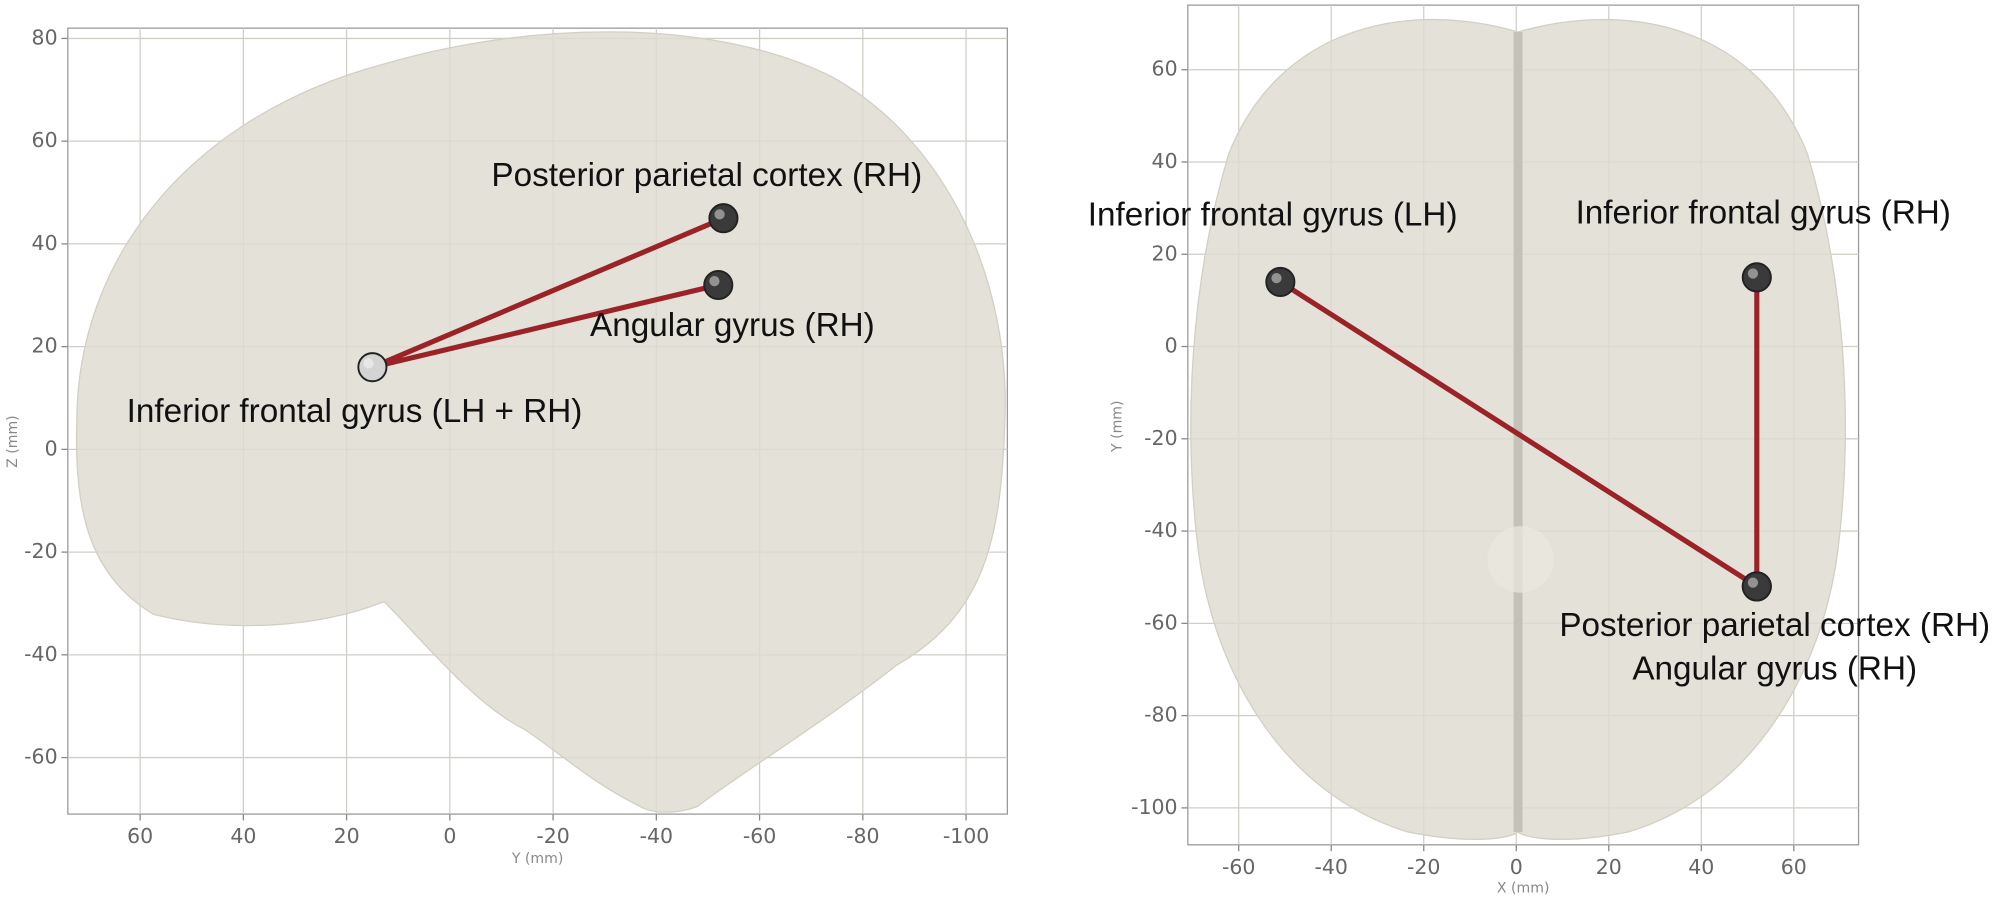 The width and height of the screenshot is (2007, 904). I want to click on node-label: Inferior frontal gyrus (LH + RH), so click(355, 411).